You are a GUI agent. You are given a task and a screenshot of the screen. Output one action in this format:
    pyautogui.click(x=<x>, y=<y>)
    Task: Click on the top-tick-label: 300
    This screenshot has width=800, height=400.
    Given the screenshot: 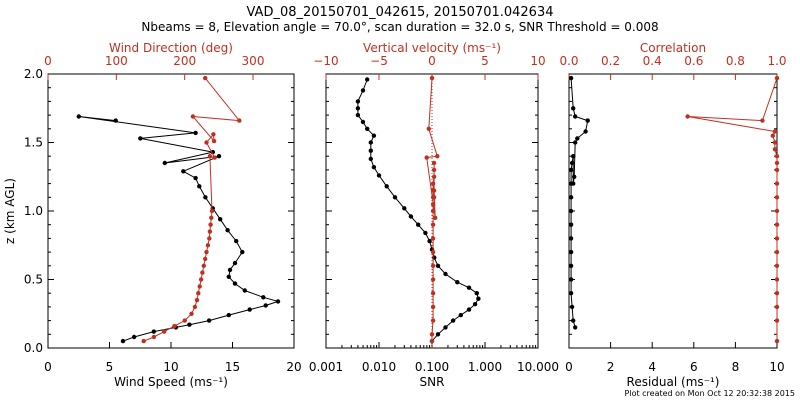 What is the action you would take?
    pyautogui.click(x=253, y=61)
    